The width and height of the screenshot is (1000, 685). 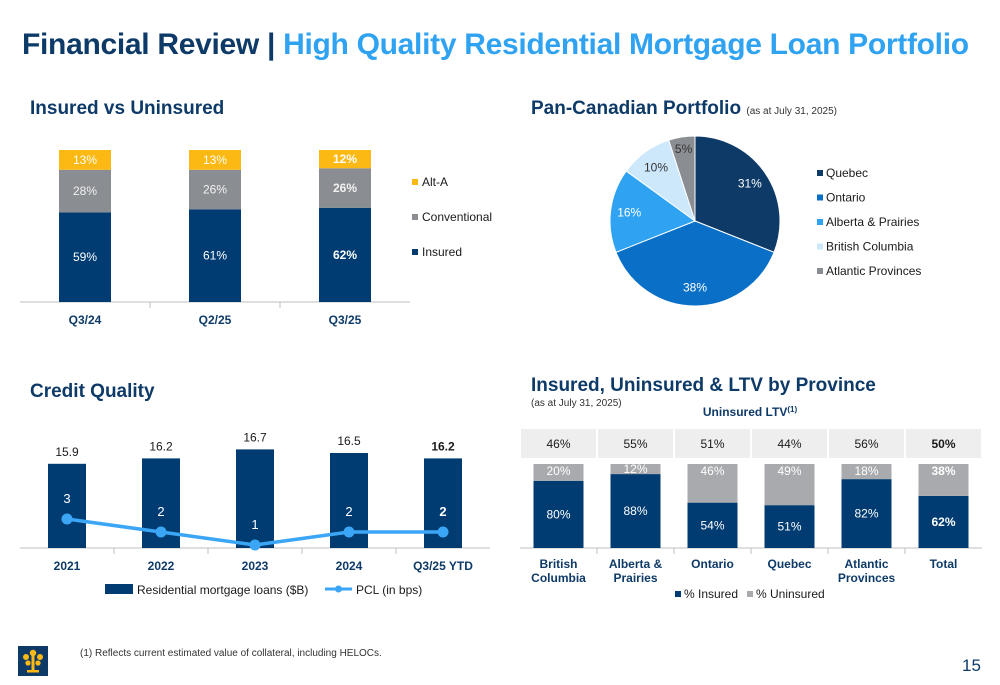 What do you see at coordinates (254, 524) in the screenshot?
I see `pcl-value-label: 1` at bounding box center [254, 524].